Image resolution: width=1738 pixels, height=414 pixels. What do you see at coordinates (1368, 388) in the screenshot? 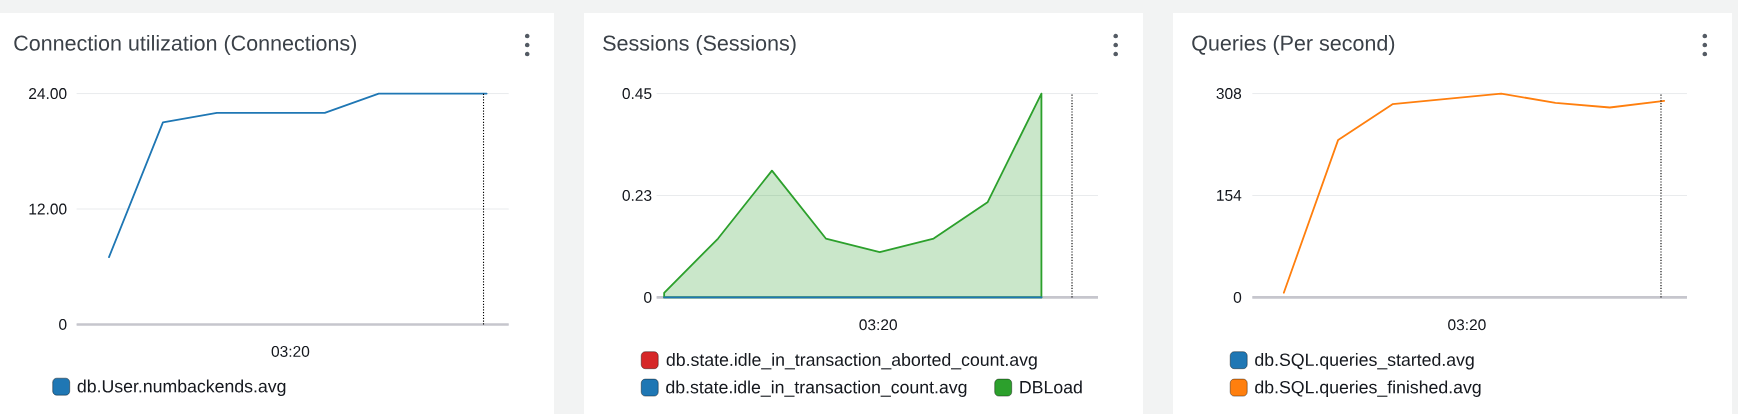
I see `legend-label: db.SQL.queries_finished.avg` at bounding box center [1368, 388].